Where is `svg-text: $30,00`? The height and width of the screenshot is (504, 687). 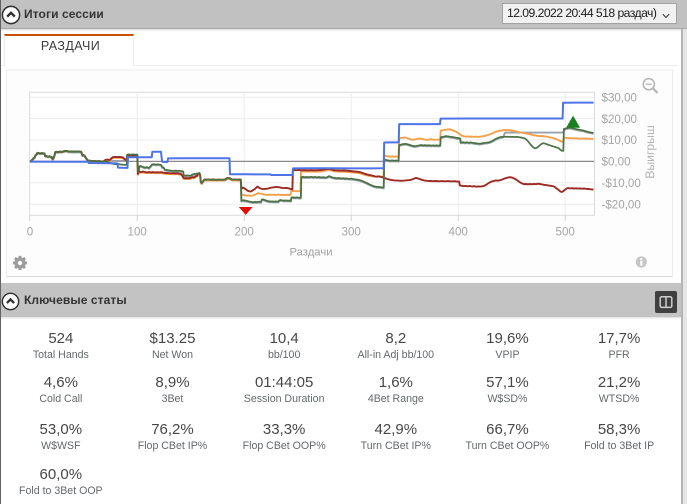 svg-text: $30,00 is located at coordinates (619, 97).